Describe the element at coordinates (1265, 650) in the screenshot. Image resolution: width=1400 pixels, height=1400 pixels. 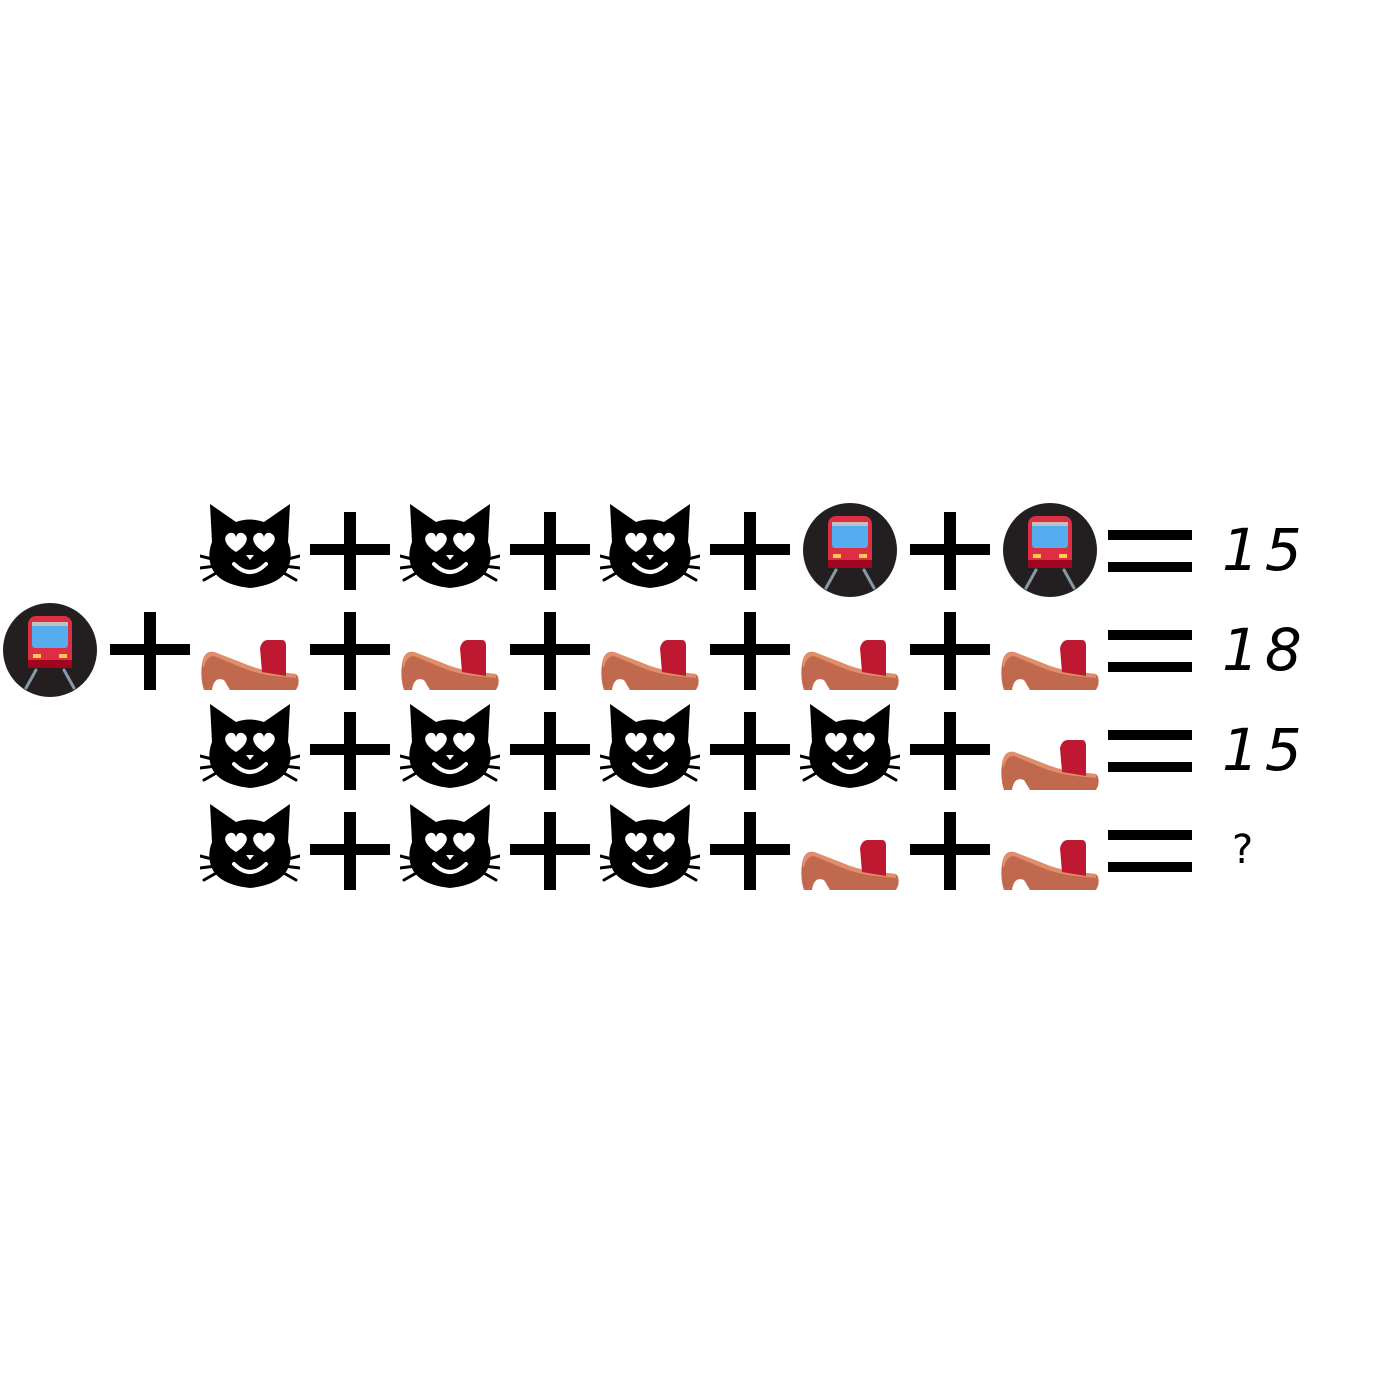
I see `equation-result: 18` at that location.